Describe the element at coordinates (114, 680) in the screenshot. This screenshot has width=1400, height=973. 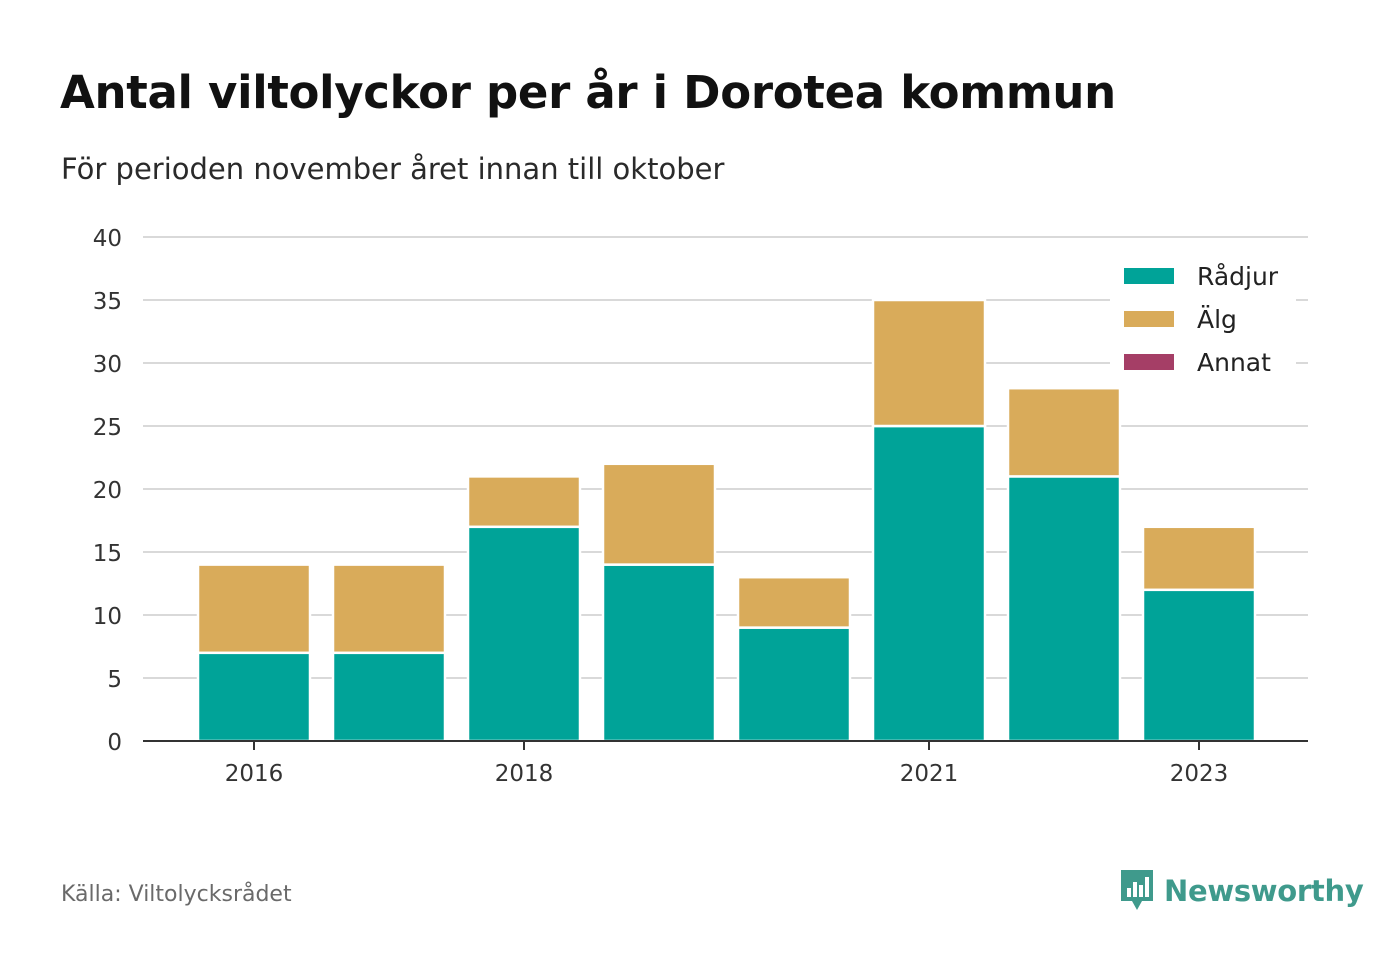
I see `y-tick-label: 5` at that location.